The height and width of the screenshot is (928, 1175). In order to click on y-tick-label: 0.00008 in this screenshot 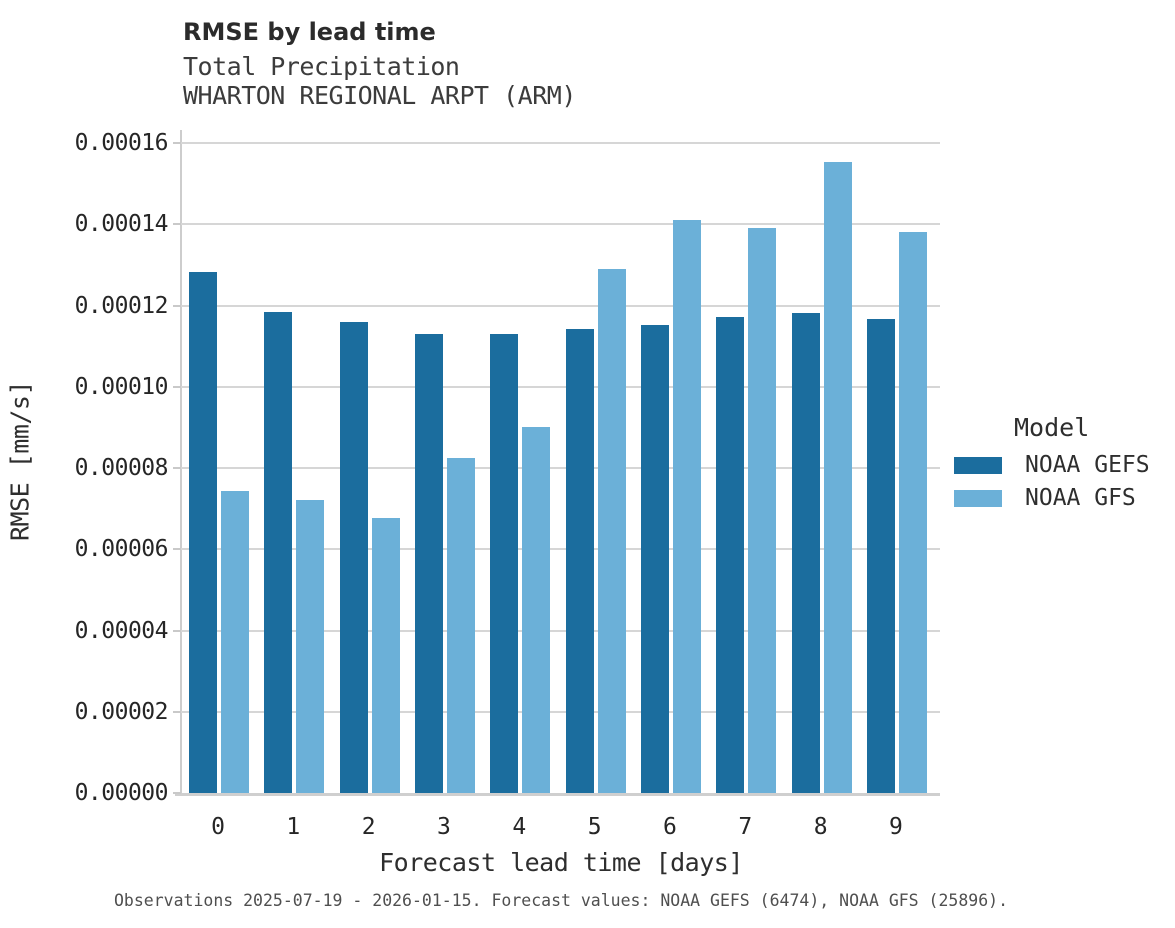, I will do `click(121, 468)`.